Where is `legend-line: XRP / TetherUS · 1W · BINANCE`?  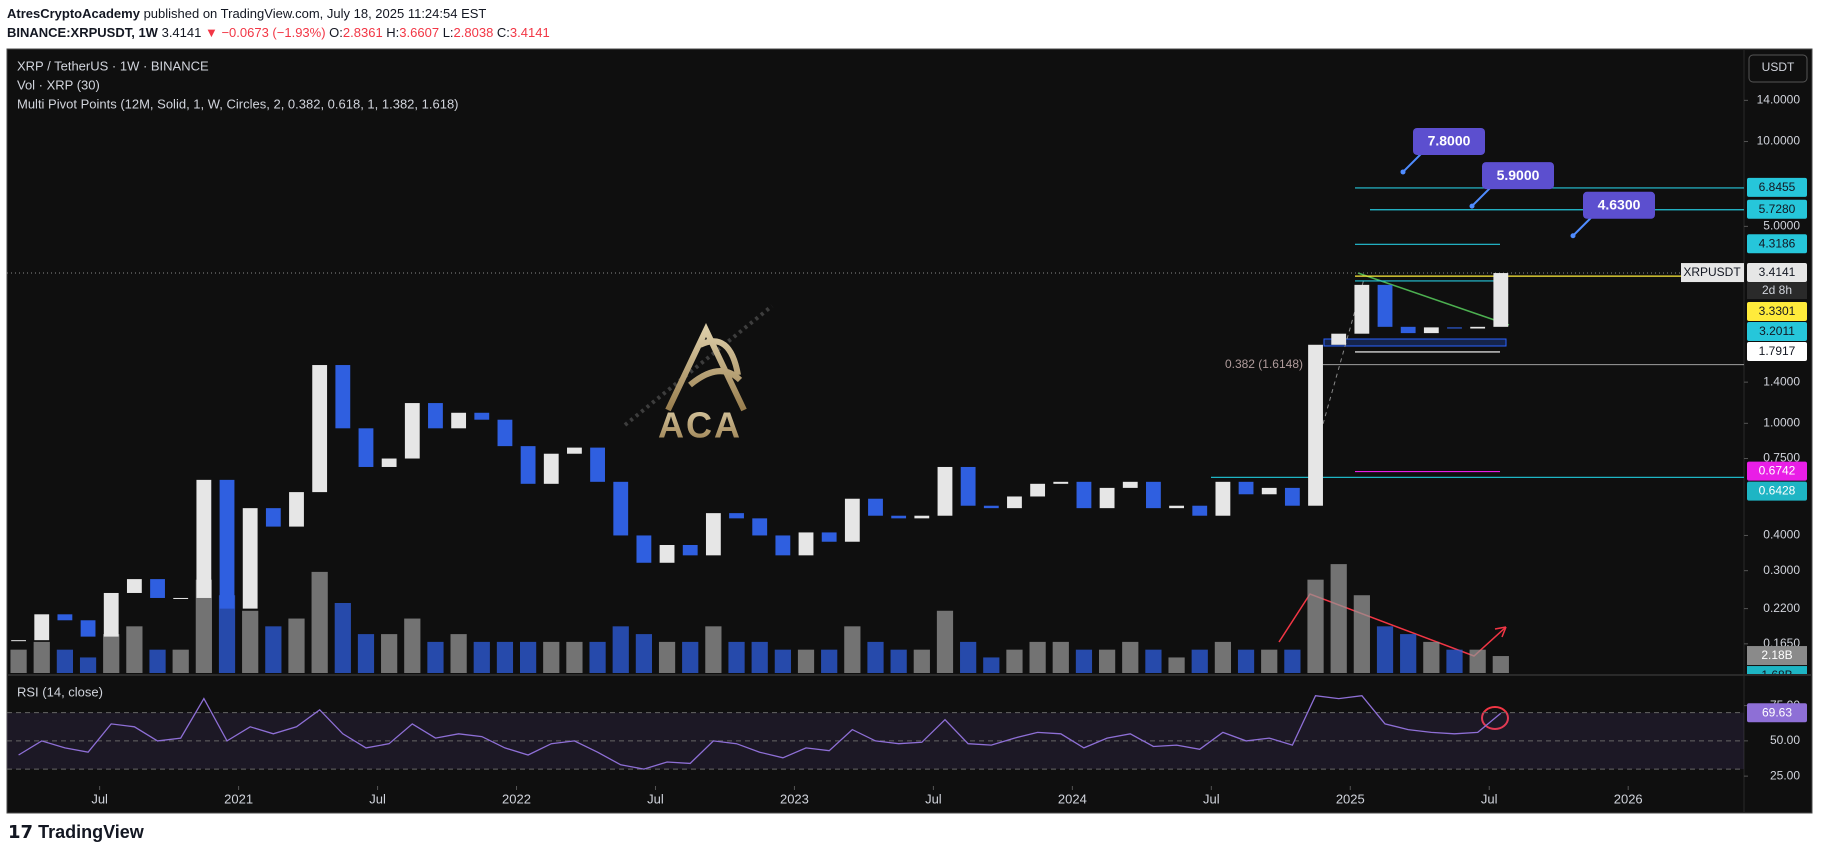 legend-line: XRP / TetherUS · 1W · BINANCE is located at coordinates (113, 65).